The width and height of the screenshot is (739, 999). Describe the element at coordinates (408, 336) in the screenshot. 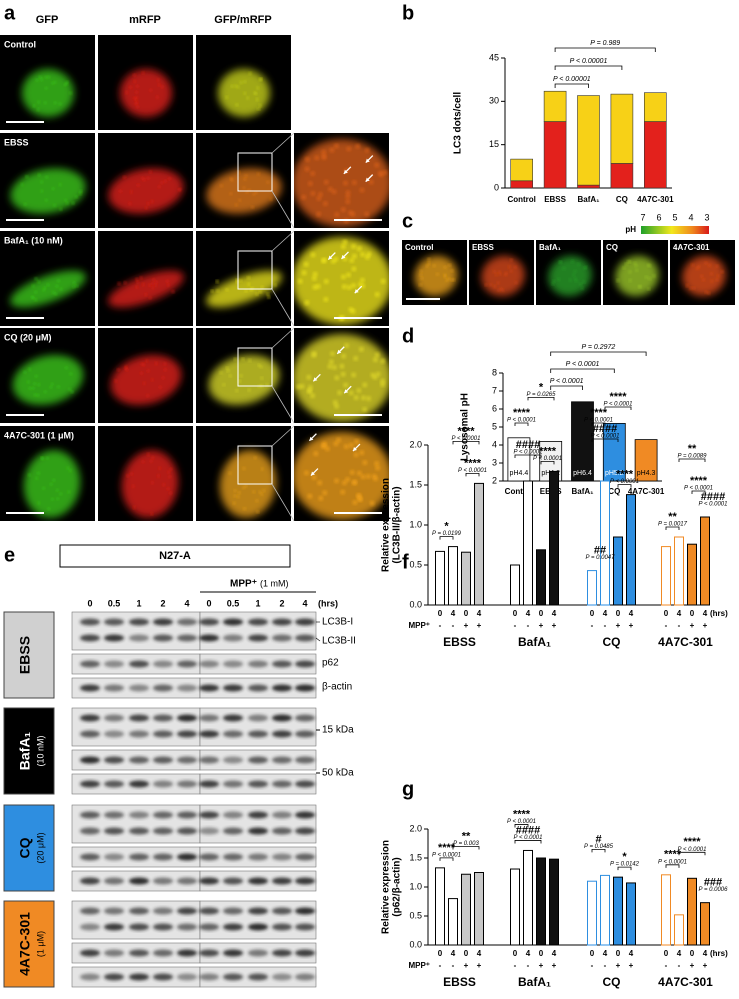

I see `panel-label: d` at that location.